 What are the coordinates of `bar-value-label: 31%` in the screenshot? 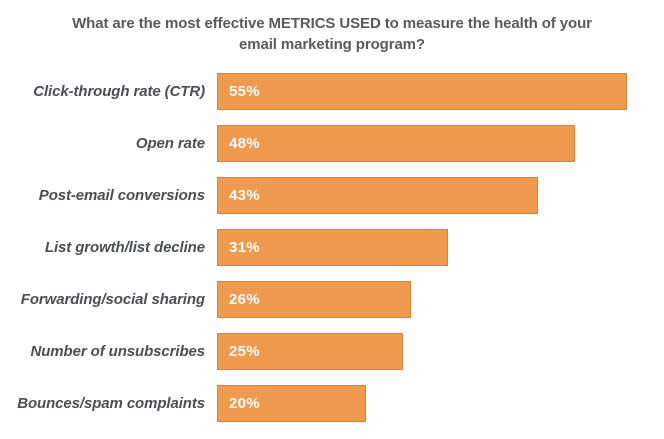 It's located at (244, 247).